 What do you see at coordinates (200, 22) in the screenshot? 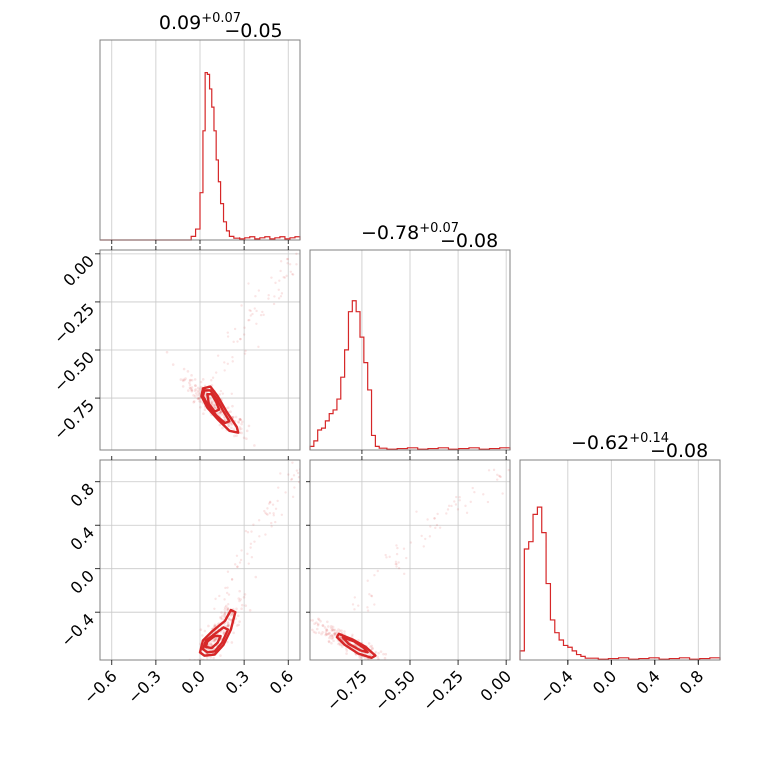
I see `param-title-0: 0.09+0.07` at bounding box center [200, 22].